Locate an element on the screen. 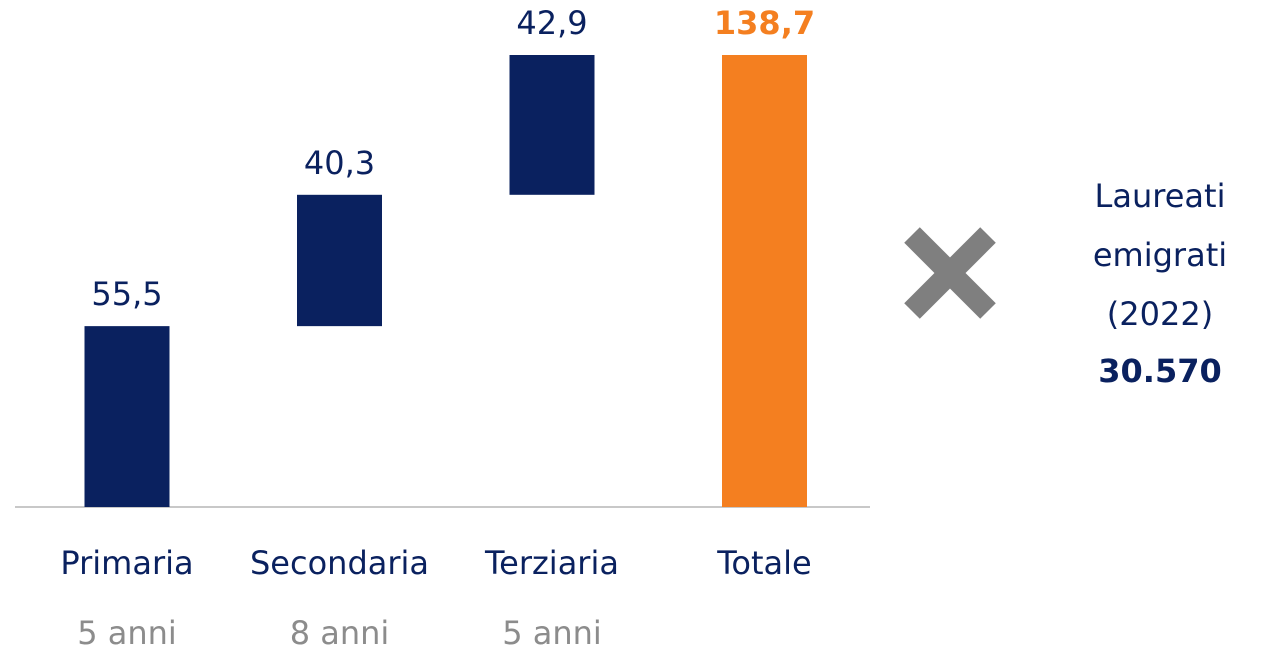 The height and width of the screenshot is (653, 1269). value-label: 42,9 is located at coordinates (551, 23).